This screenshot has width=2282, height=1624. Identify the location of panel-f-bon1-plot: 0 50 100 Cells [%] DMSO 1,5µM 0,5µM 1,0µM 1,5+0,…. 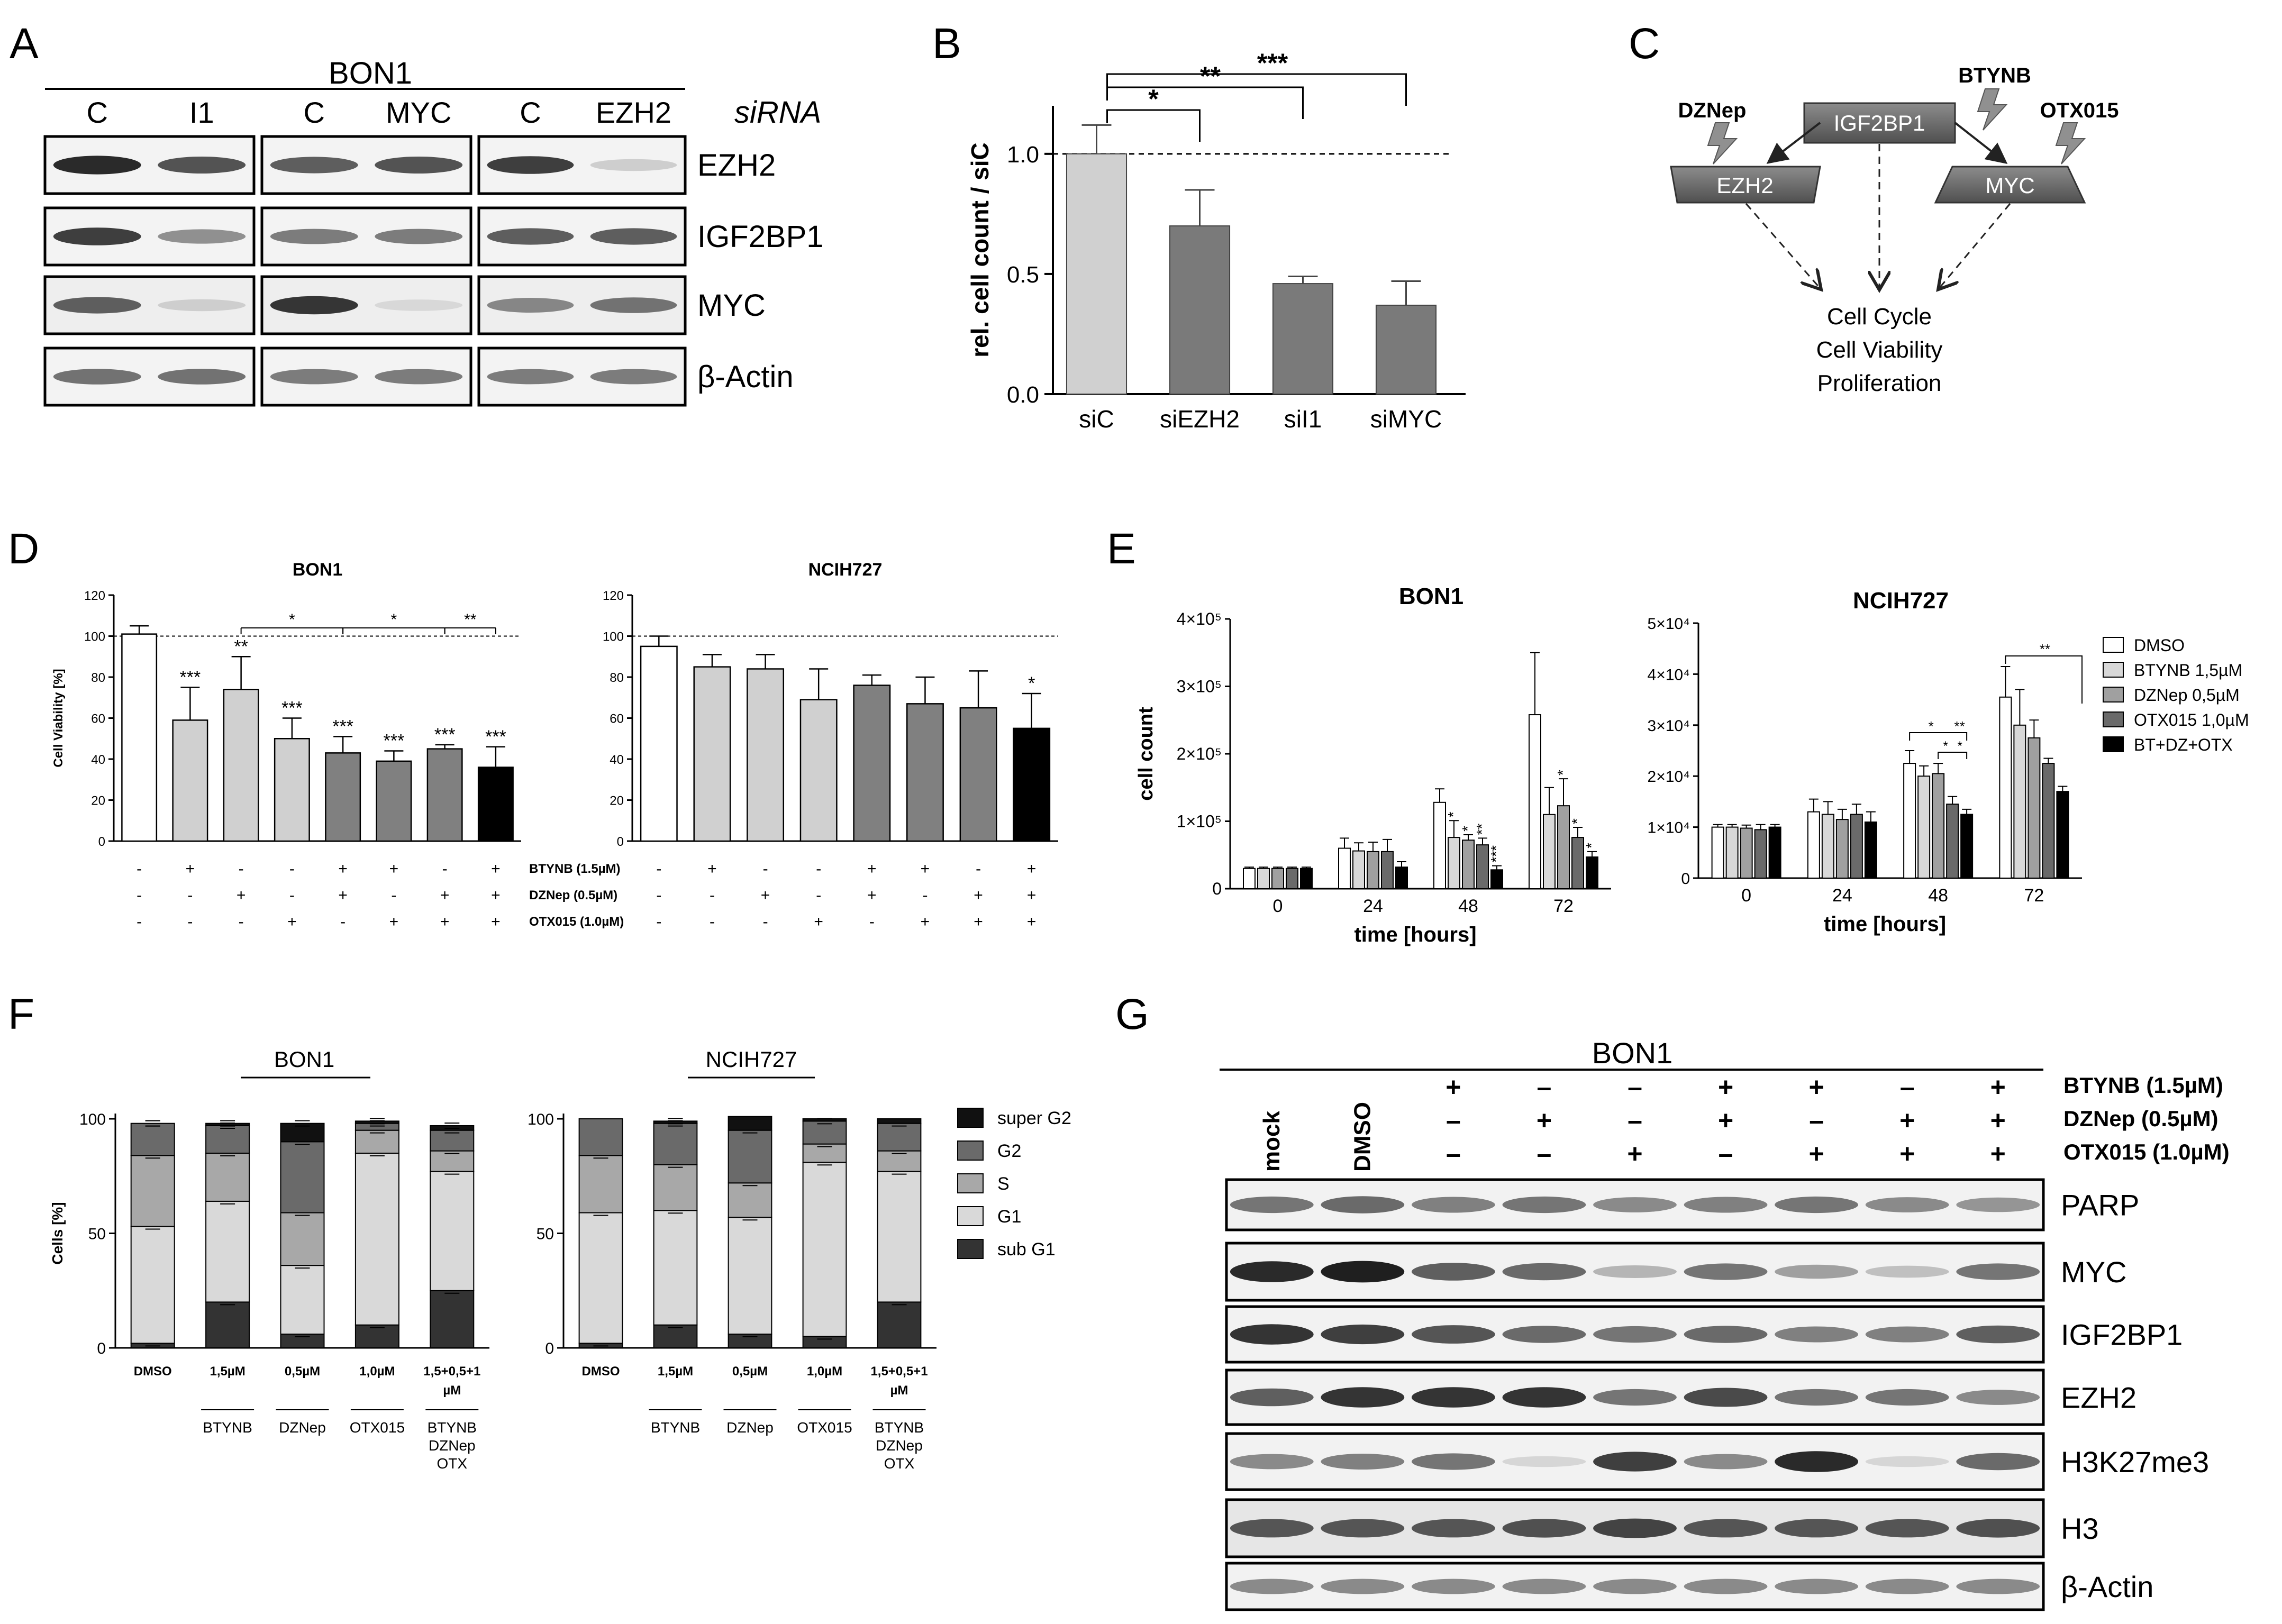
(269, 1291).